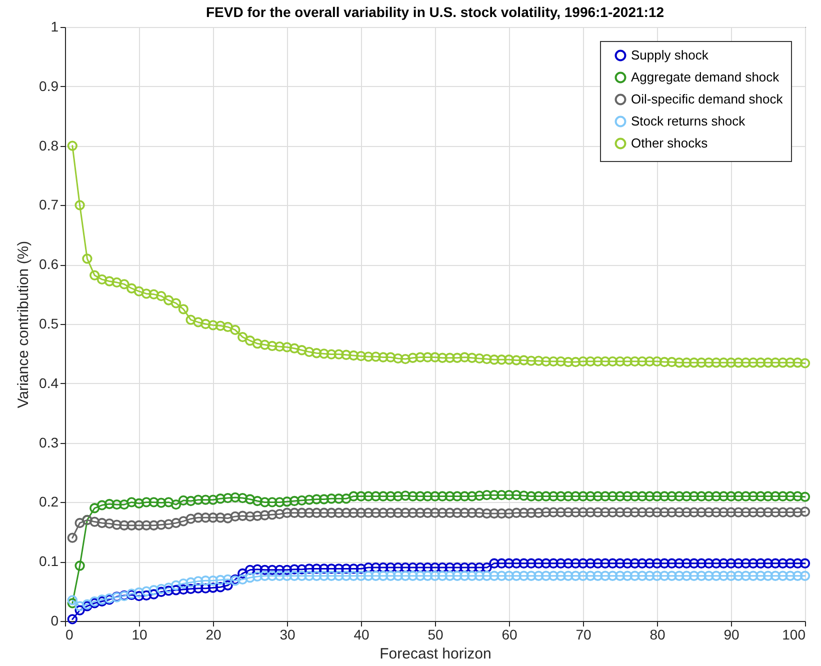 This screenshot has height=666, width=821. I want to click on x-tick-label: 0, so click(70, 634).